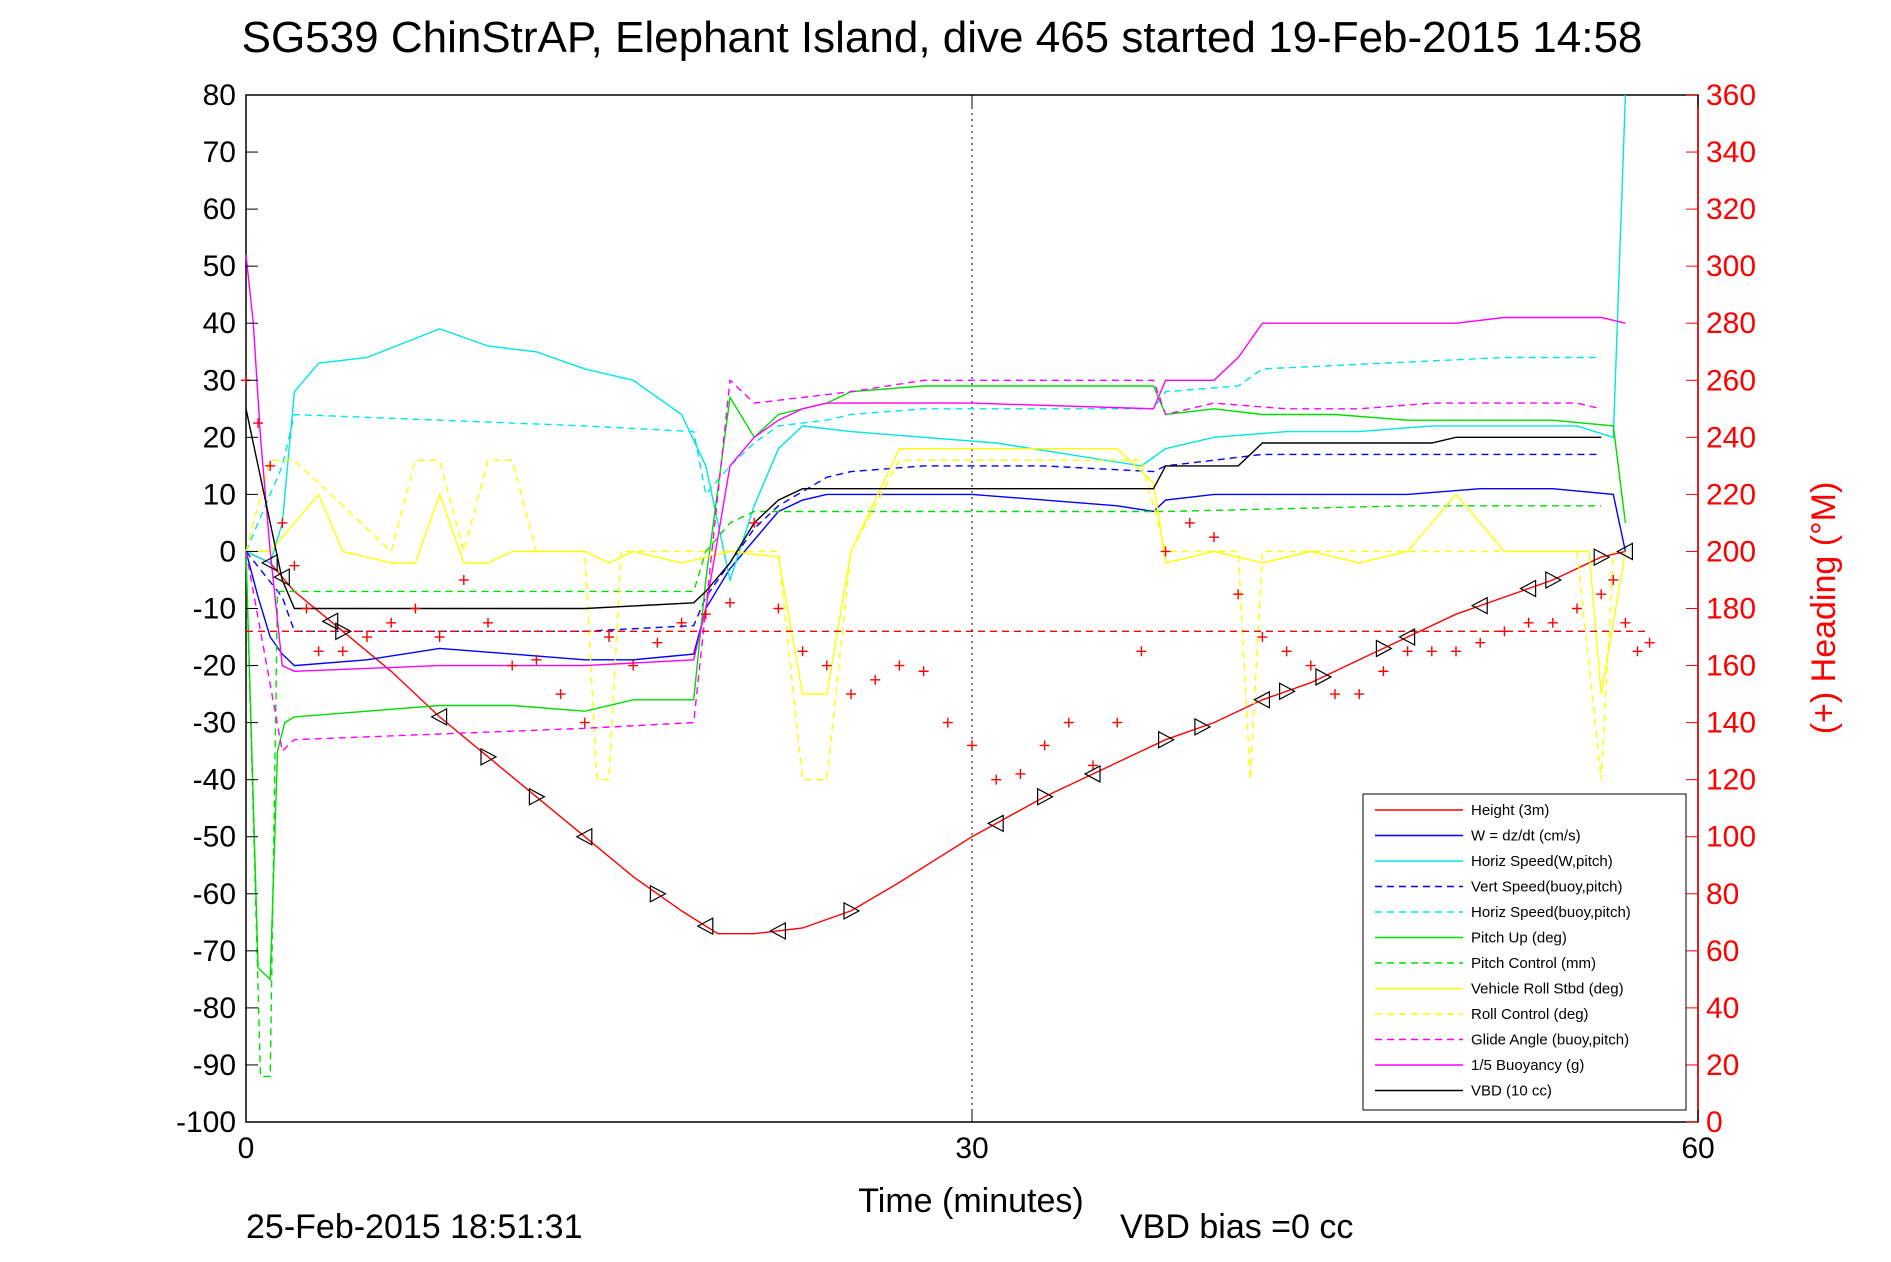  What do you see at coordinates (923, 542) in the screenshot?
I see `series-vert-speed-buoy-pitch` at bounding box center [923, 542].